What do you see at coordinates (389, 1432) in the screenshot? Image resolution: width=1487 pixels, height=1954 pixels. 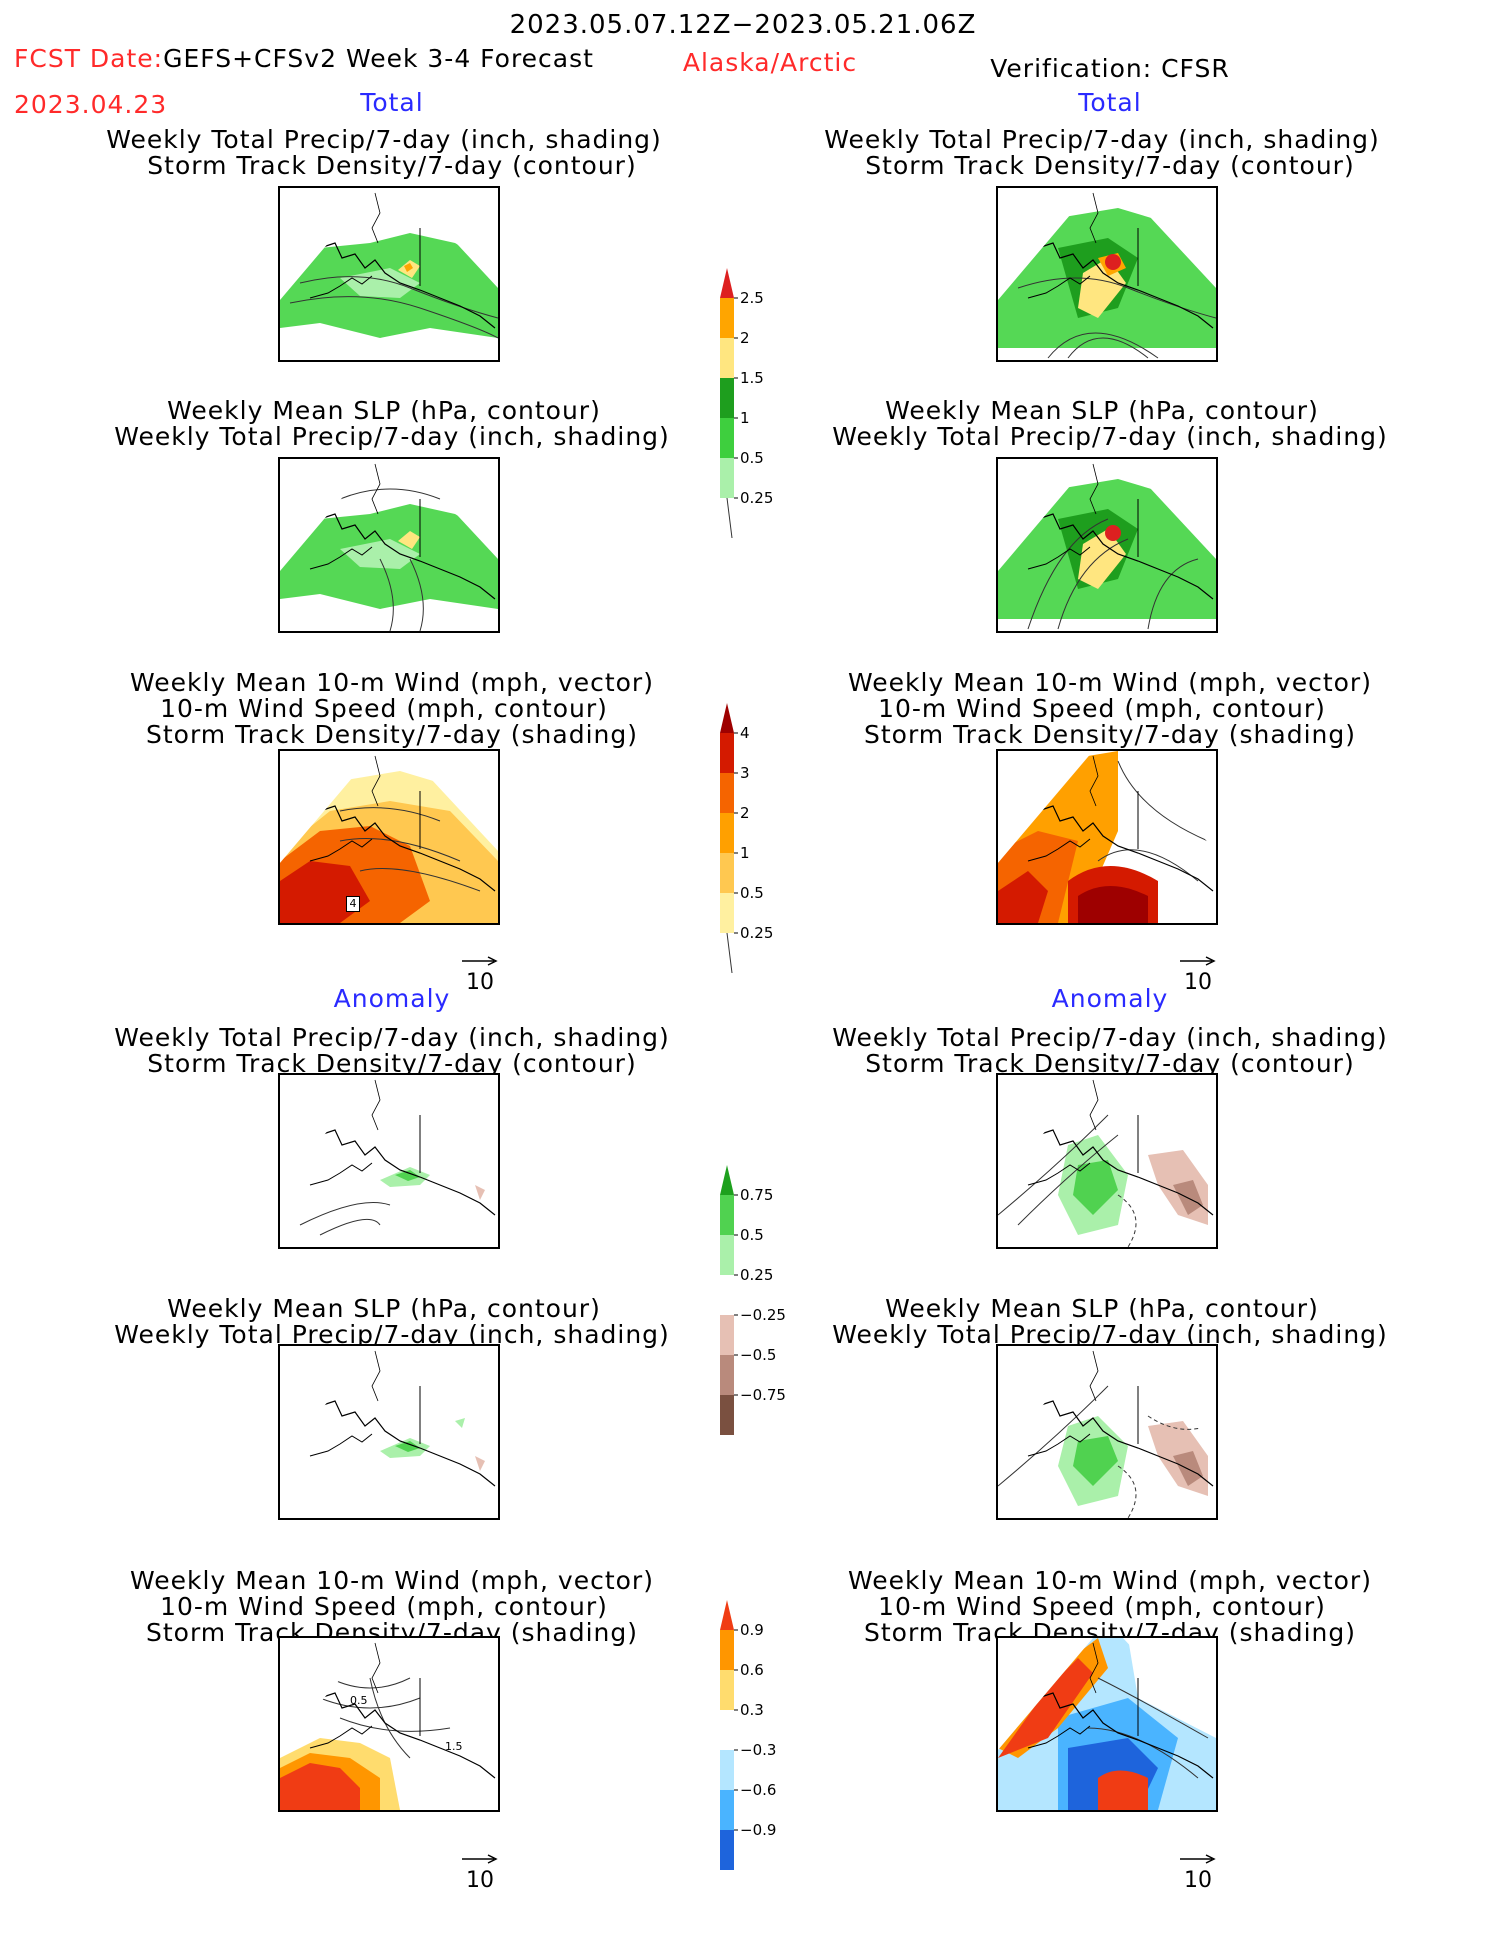 I see `map-anomaly-slp-forecast` at bounding box center [389, 1432].